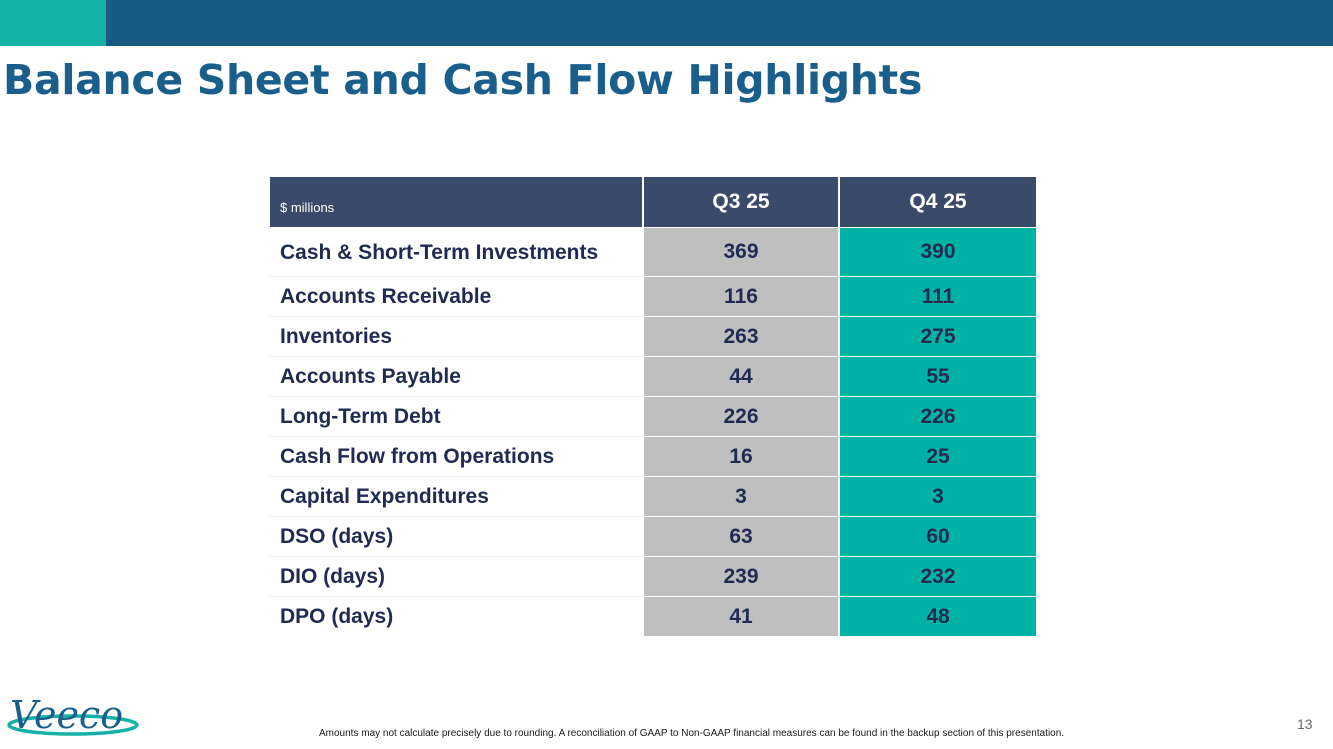 Image resolution: width=1333 pixels, height=749 pixels. I want to click on table-row: Capital Expenditures 3 3, so click(653, 496).